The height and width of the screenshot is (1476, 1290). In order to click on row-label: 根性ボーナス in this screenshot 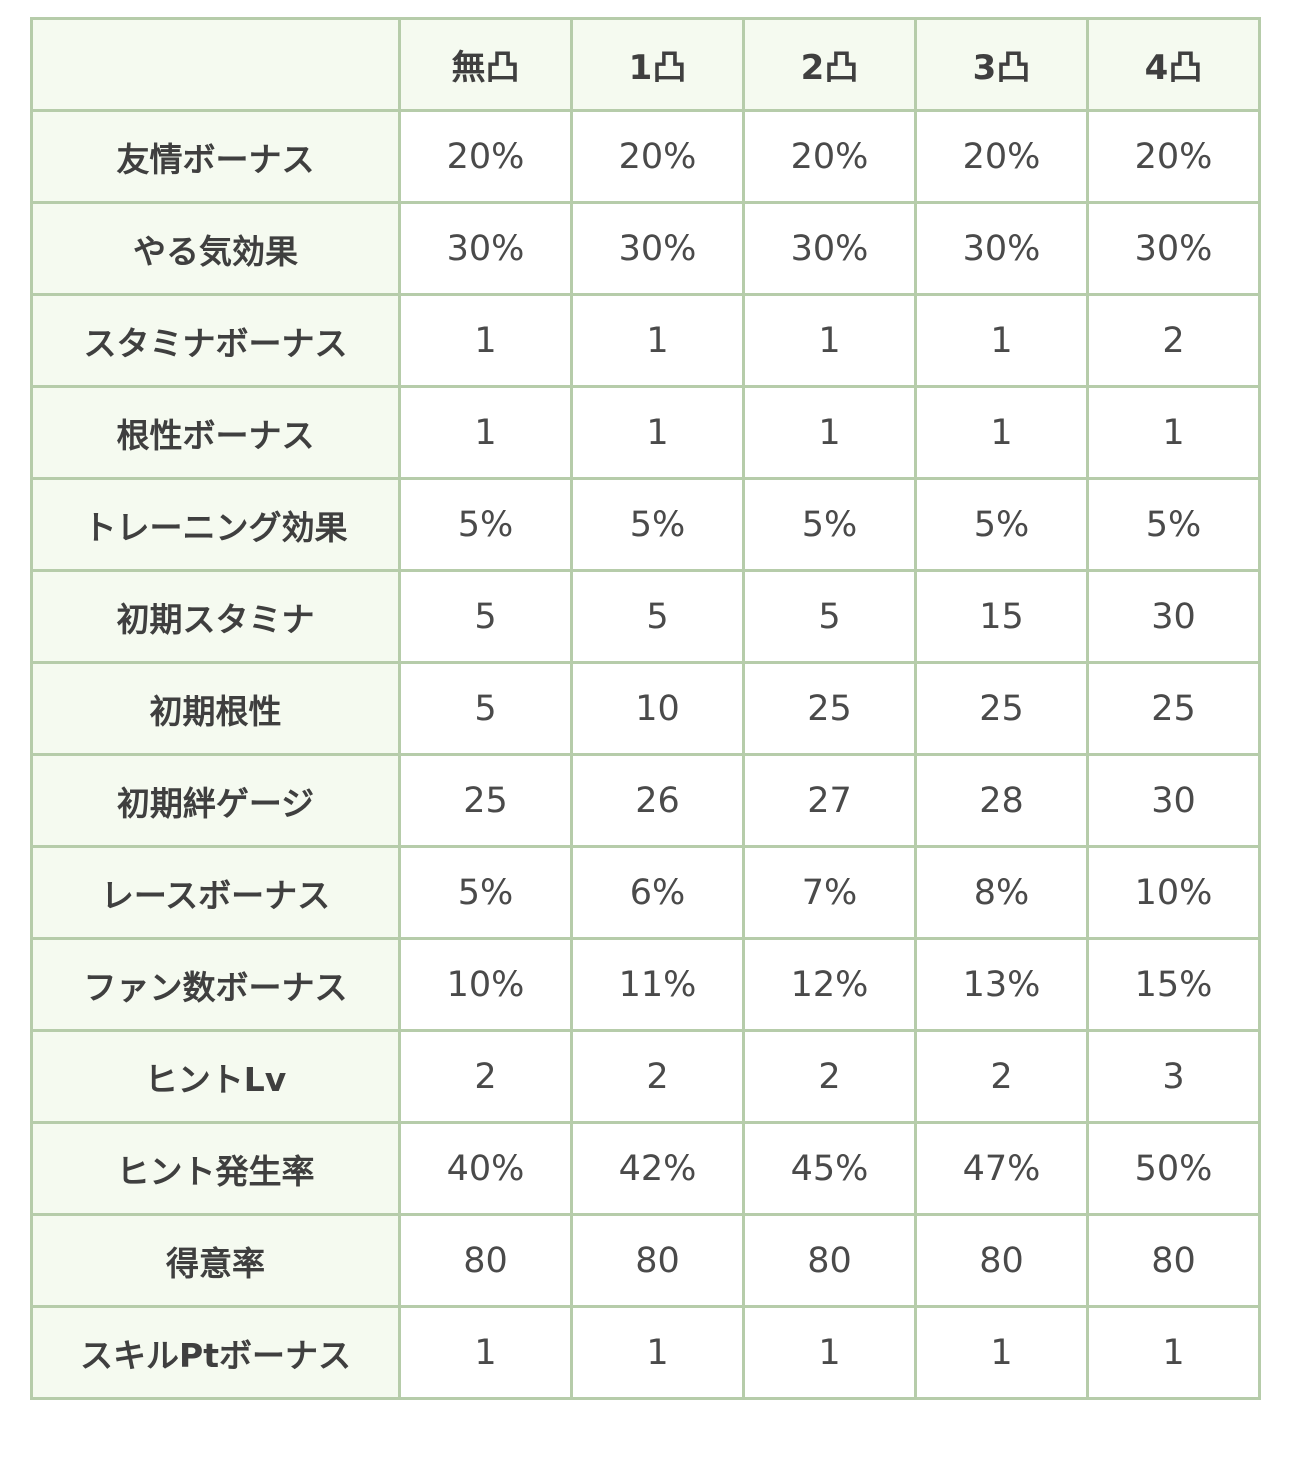, I will do `click(215, 432)`.